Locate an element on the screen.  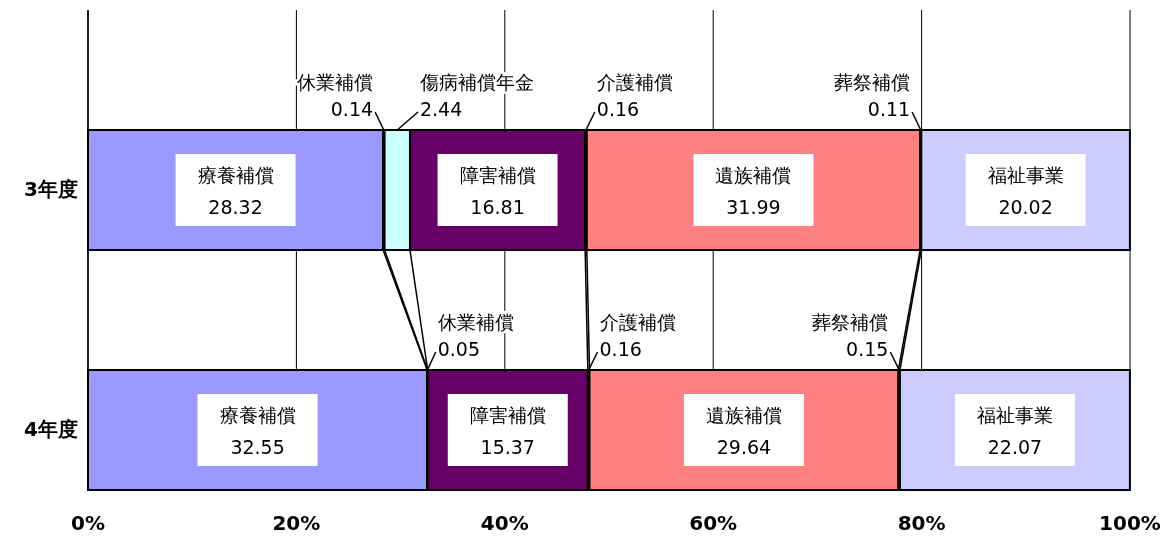
text: 福祉事業 is located at coordinates (1014, 415).